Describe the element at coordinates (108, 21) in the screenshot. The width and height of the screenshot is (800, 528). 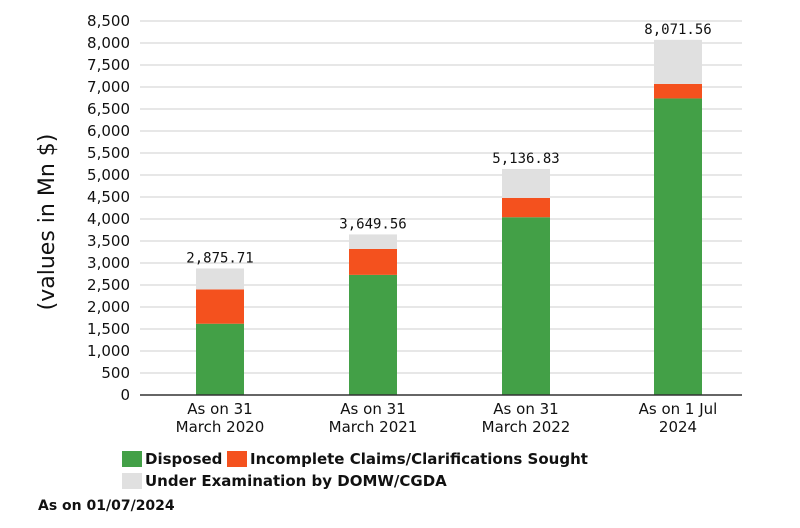
I see `y-tick-label: 8,500` at that location.